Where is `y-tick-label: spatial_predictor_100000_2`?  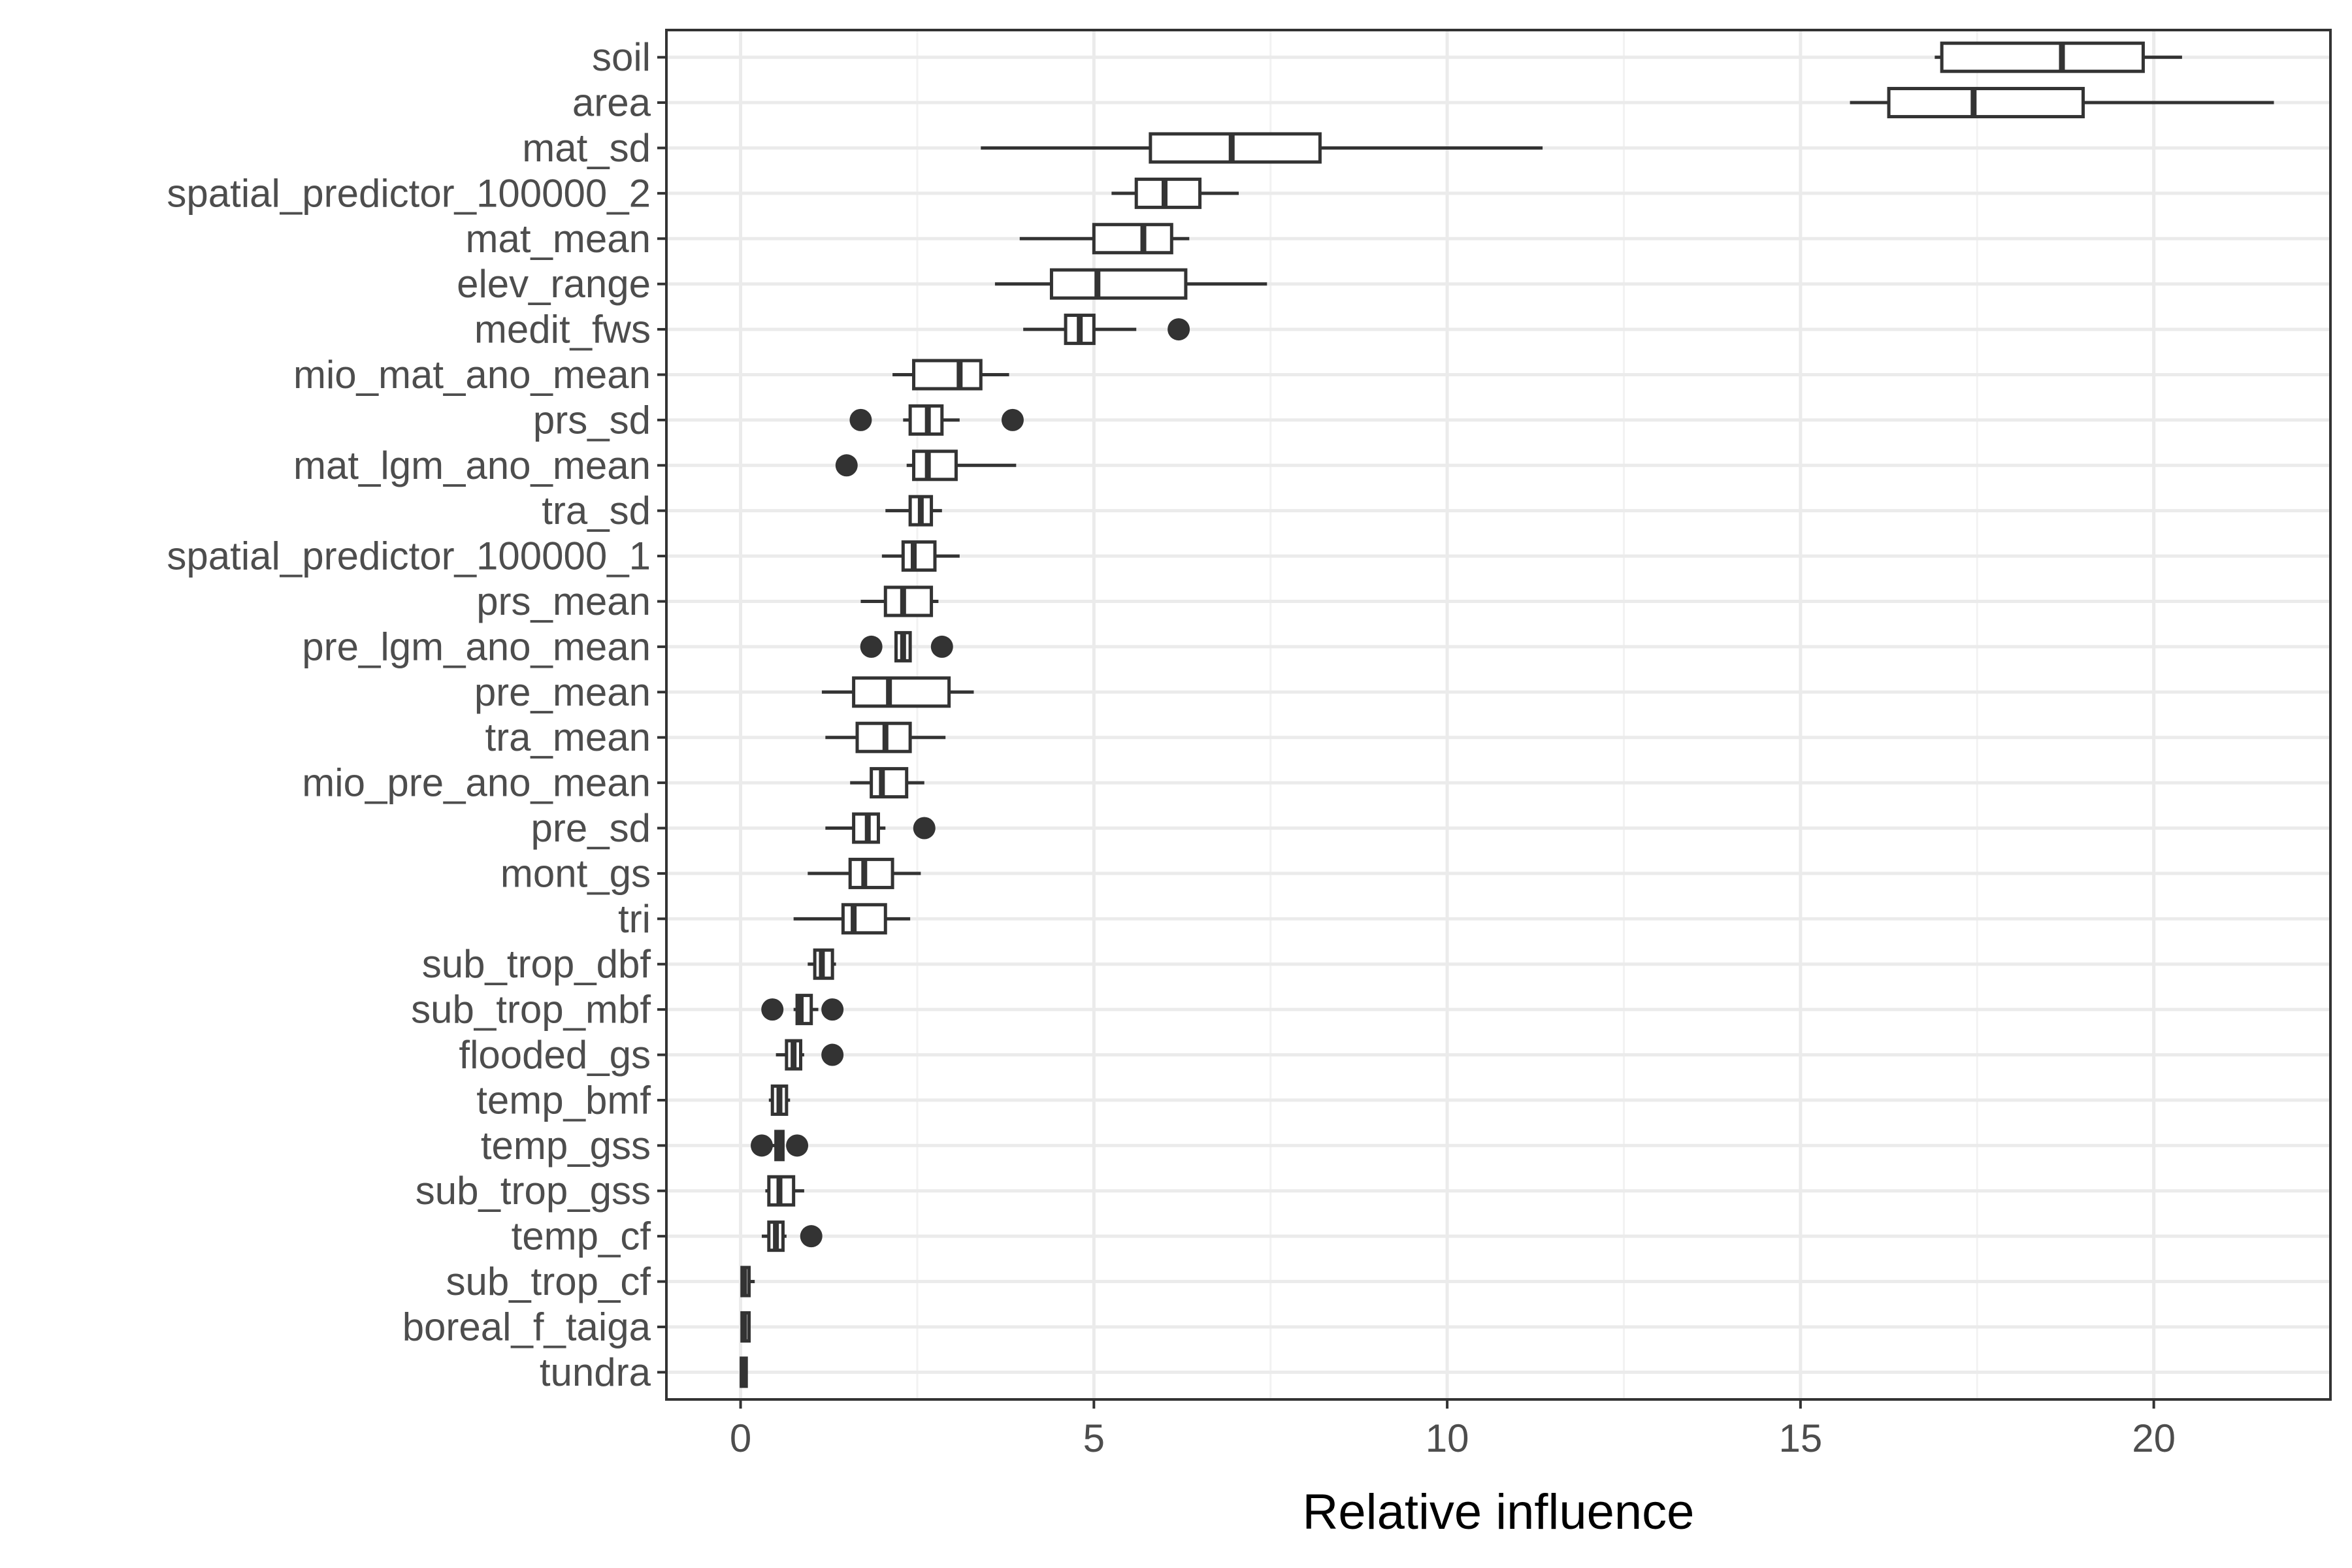 y-tick-label: spatial_predictor_100000_2 is located at coordinates (409, 193).